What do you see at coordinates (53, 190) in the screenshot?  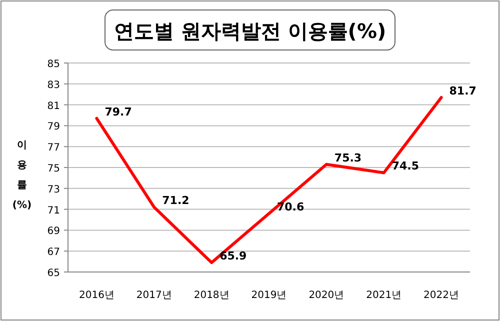 I see `y-tick-label: 73` at bounding box center [53, 190].